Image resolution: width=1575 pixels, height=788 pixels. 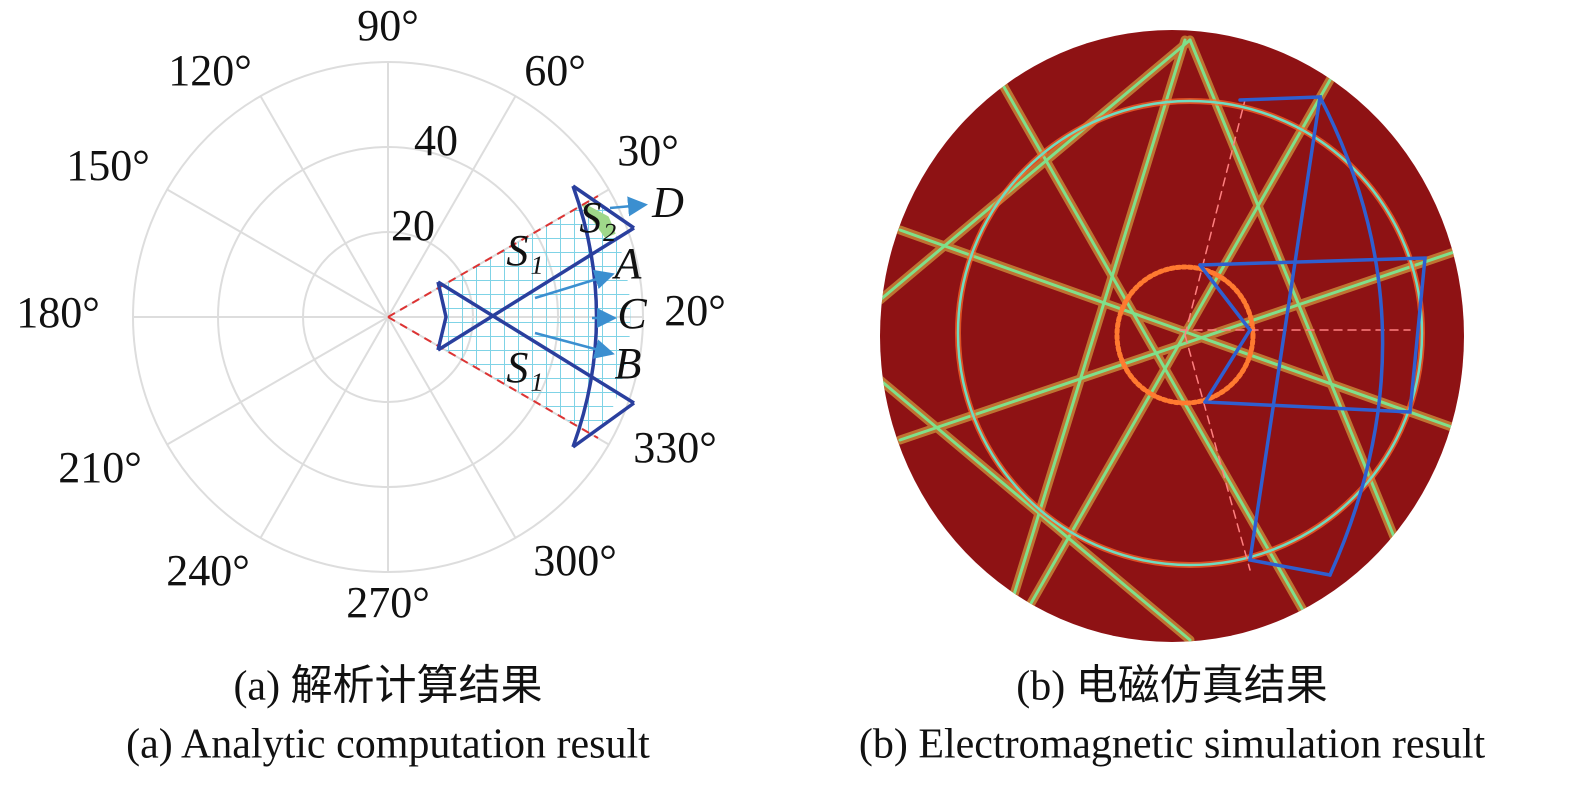 What do you see at coordinates (591, 277) in the screenshot?
I see `arrows` at bounding box center [591, 277].